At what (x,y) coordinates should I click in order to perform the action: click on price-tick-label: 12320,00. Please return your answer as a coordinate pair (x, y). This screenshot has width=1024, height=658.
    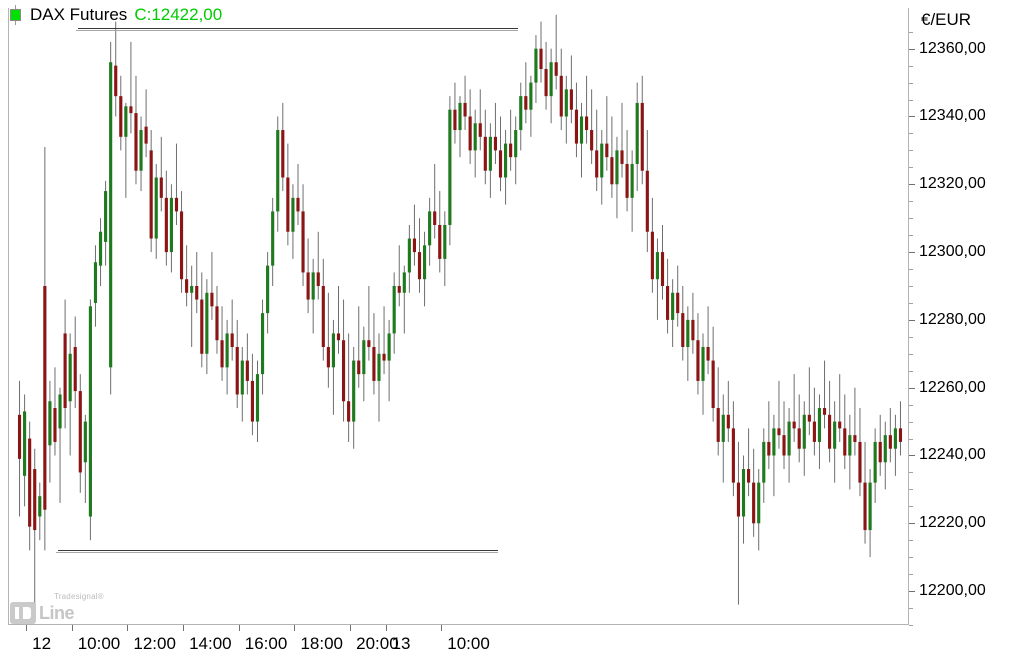
    Looking at the image, I should click on (952, 184).